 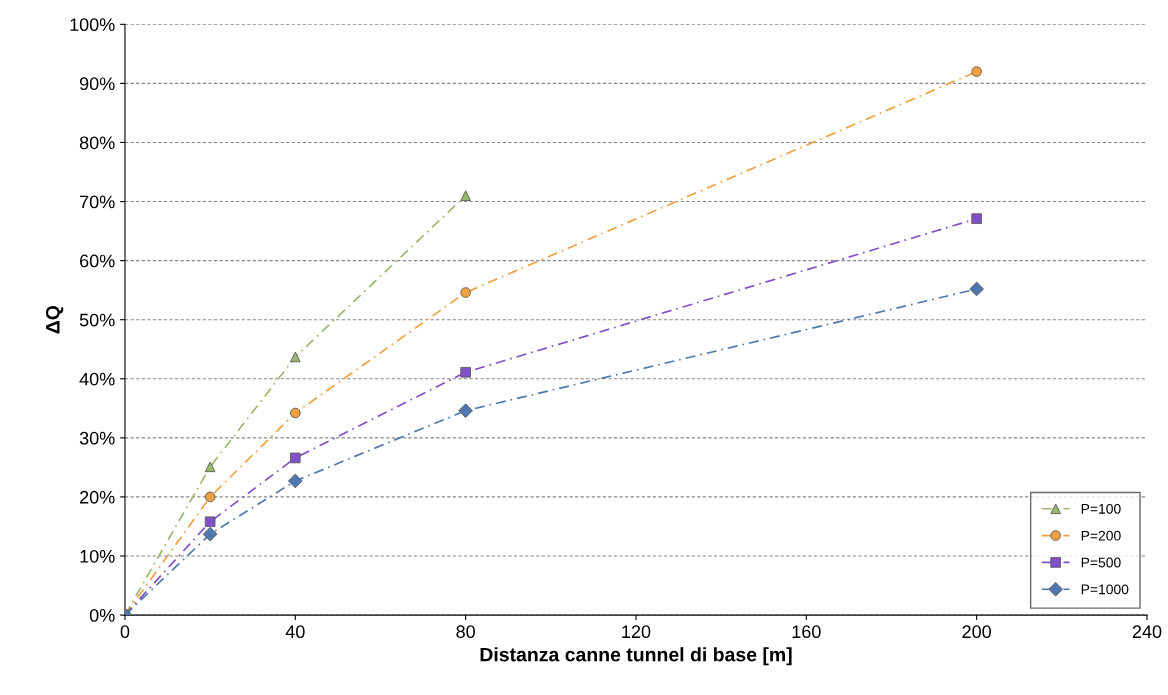 What do you see at coordinates (97, 143) in the screenshot?
I see `y-tick-label: 80%` at bounding box center [97, 143].